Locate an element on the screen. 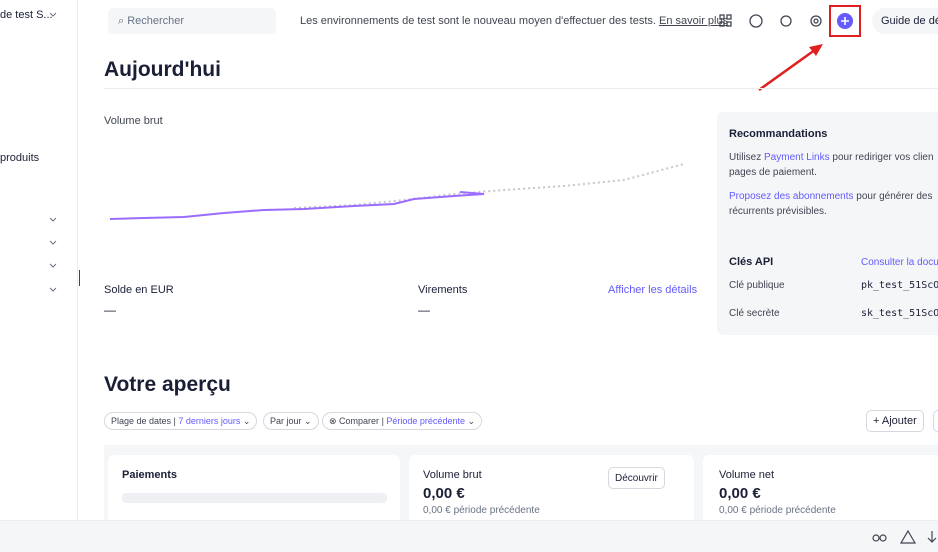  create-button is located at coordinates (845, 21).